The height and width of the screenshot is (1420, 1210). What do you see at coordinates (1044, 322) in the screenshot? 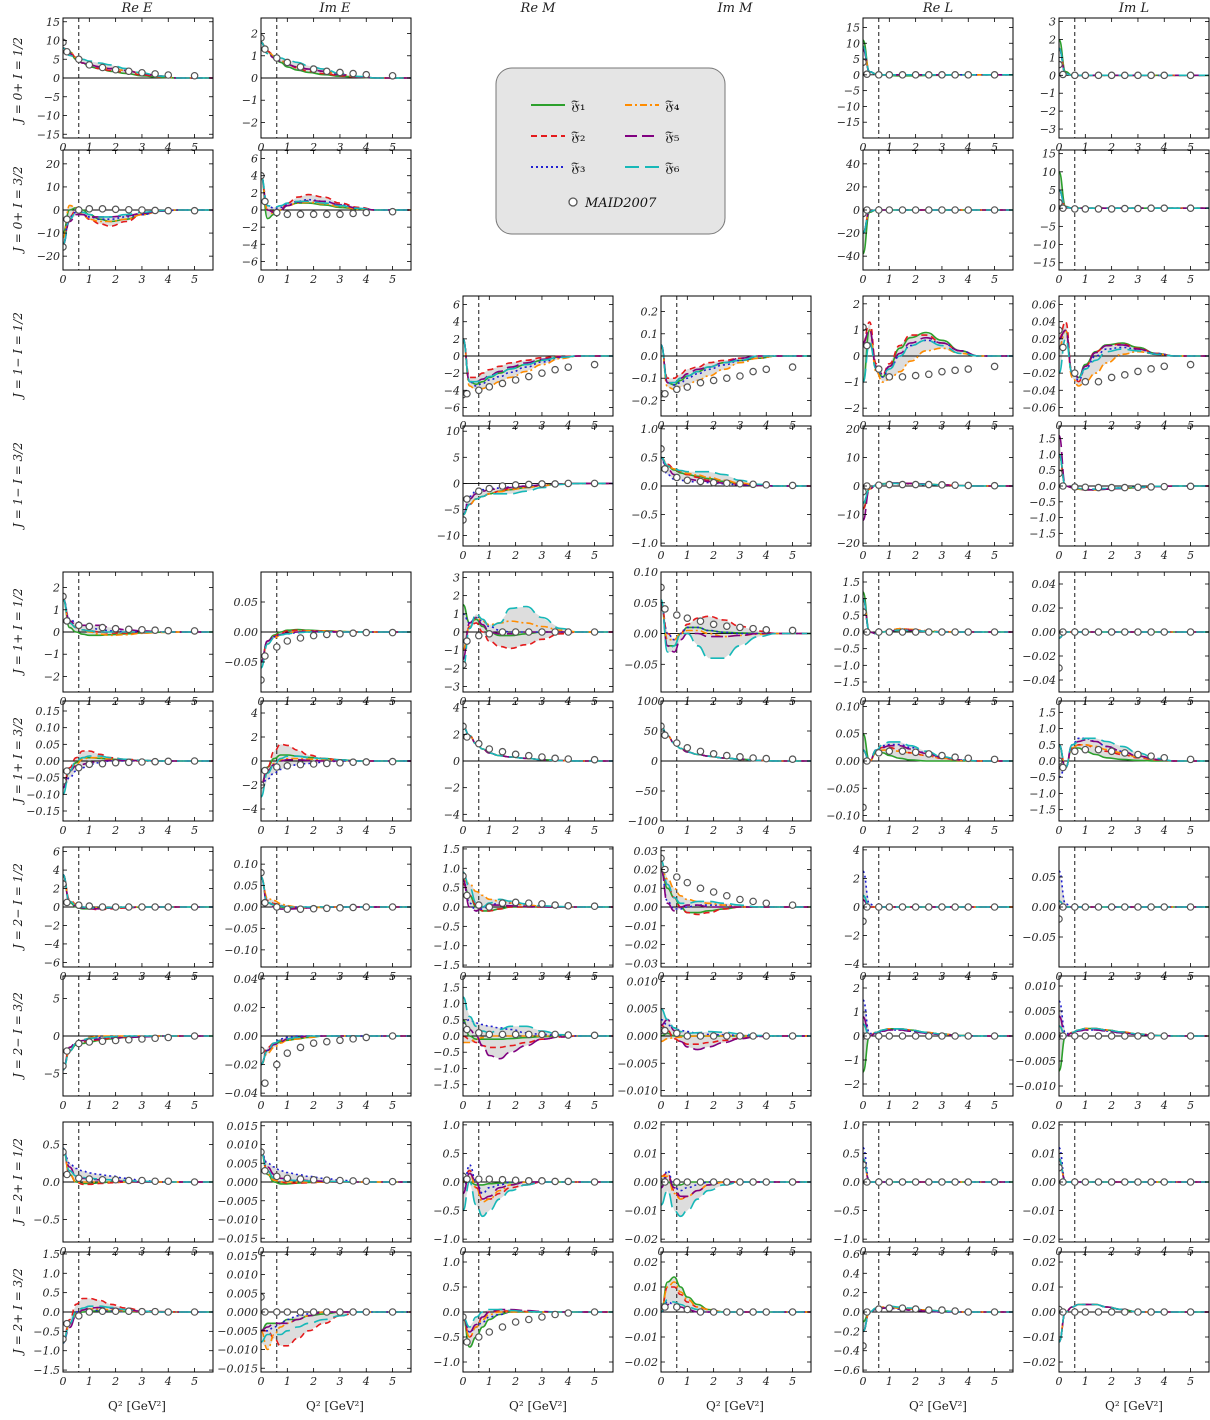
I see `y-tick-label: 0.04` at bounding box center [1044, 322].